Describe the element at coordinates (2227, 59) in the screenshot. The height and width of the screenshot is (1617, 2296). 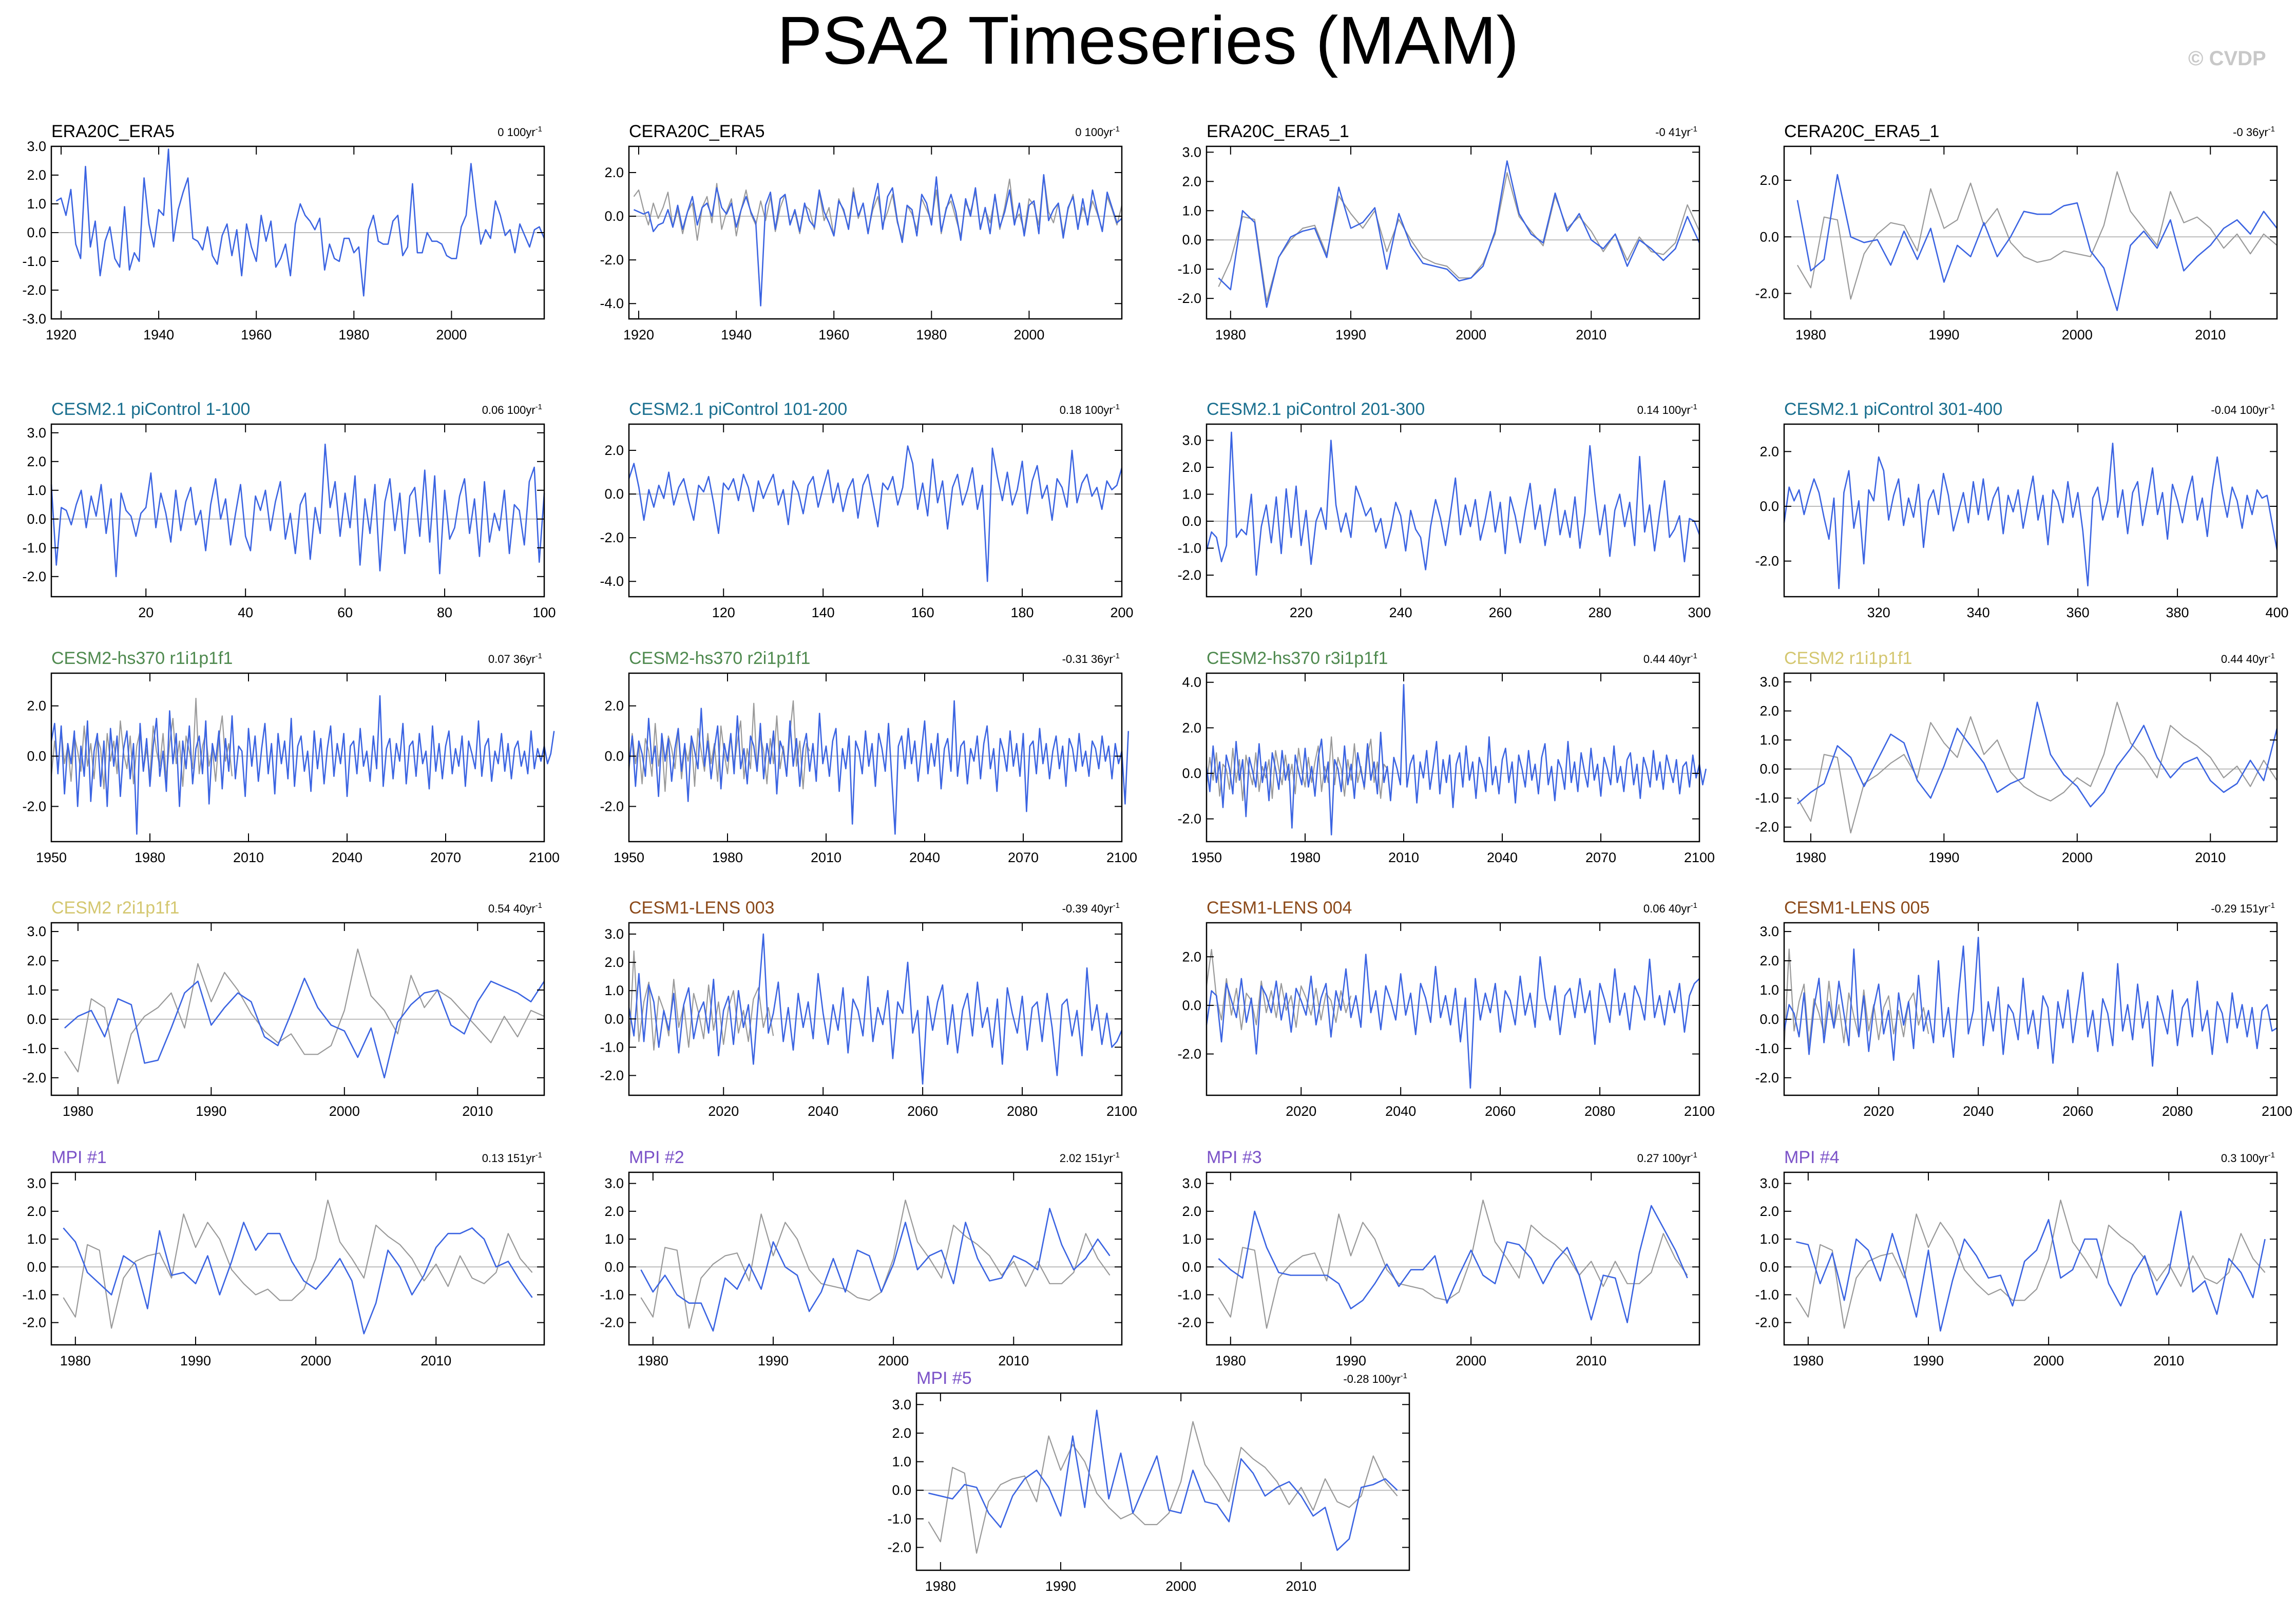
I see `watermark-text: © CVDP` at that location.